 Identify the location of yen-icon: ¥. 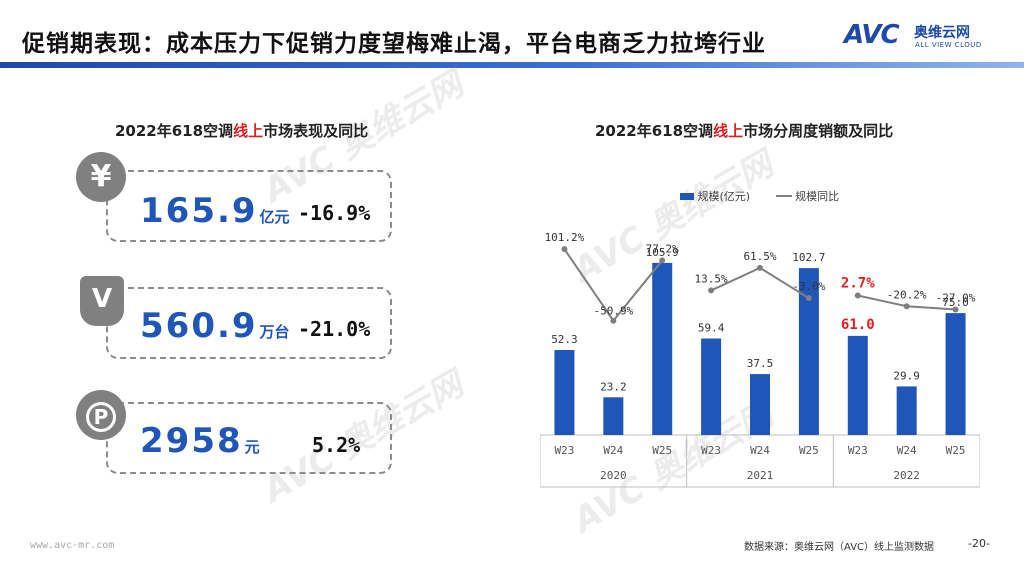
(101, 177).